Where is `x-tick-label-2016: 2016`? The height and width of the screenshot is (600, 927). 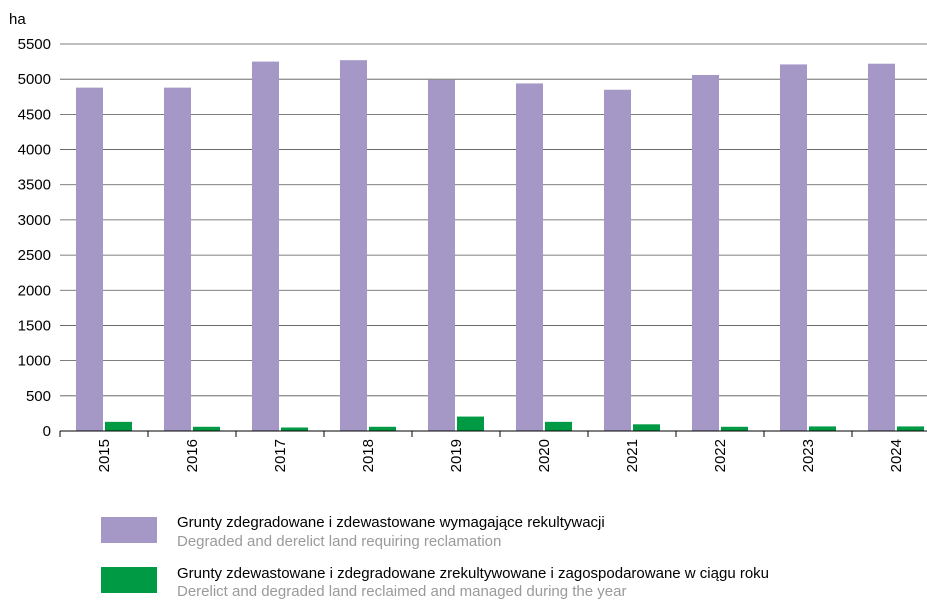 x-tick-label-2016: 2016 is located at coordinates (192, 455).